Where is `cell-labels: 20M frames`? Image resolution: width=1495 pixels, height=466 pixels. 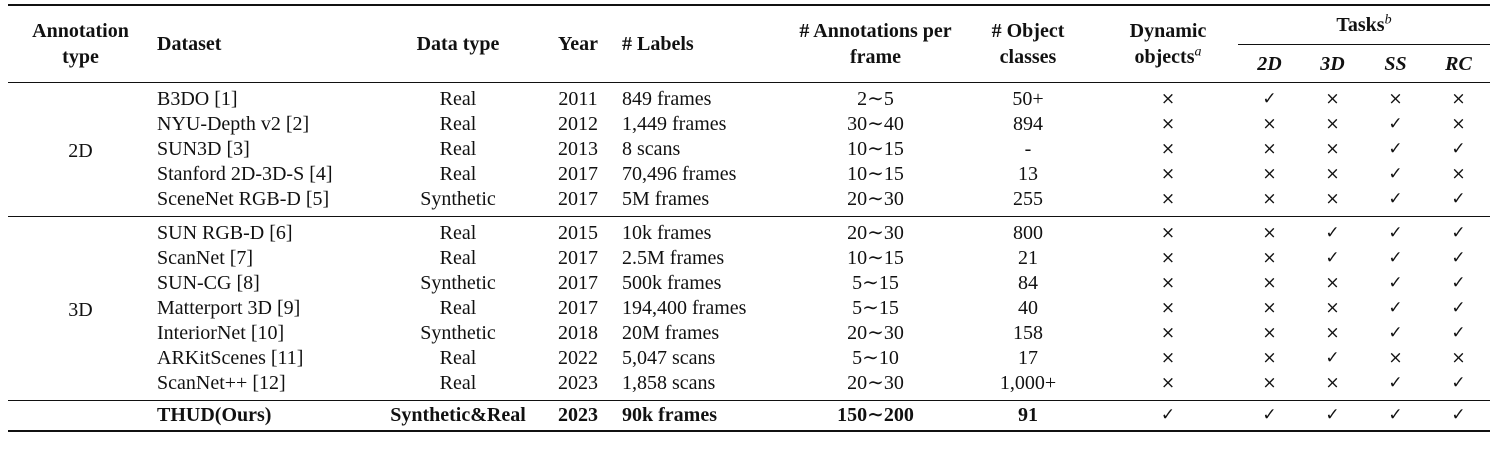
cell-labels: 20M frames is located at coordinates (671, 333).